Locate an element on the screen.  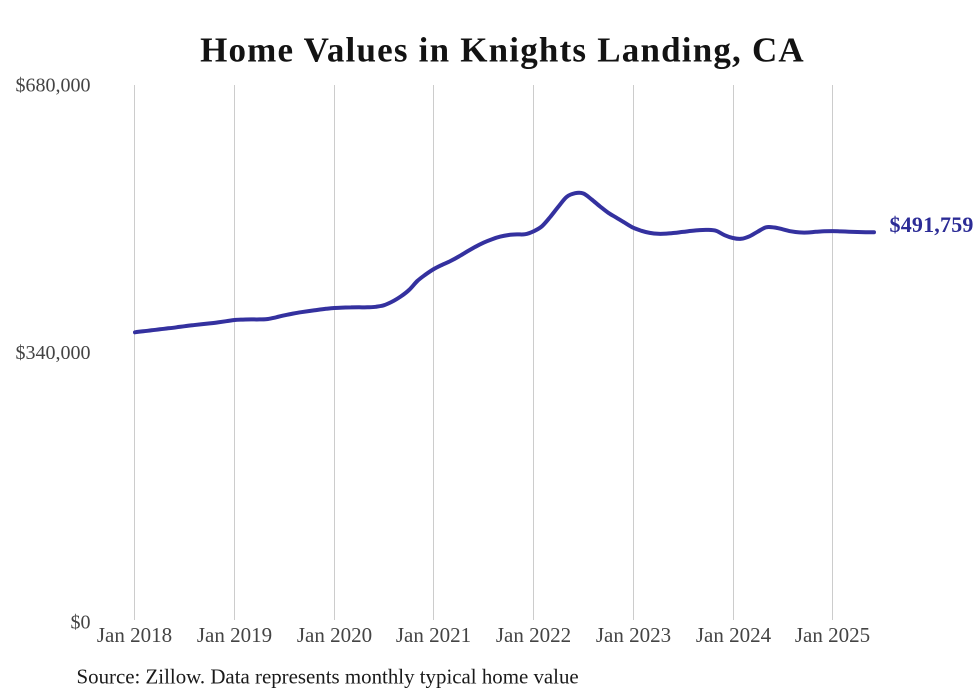
svg-text: $680,000 is located at coordinates (53, 86).